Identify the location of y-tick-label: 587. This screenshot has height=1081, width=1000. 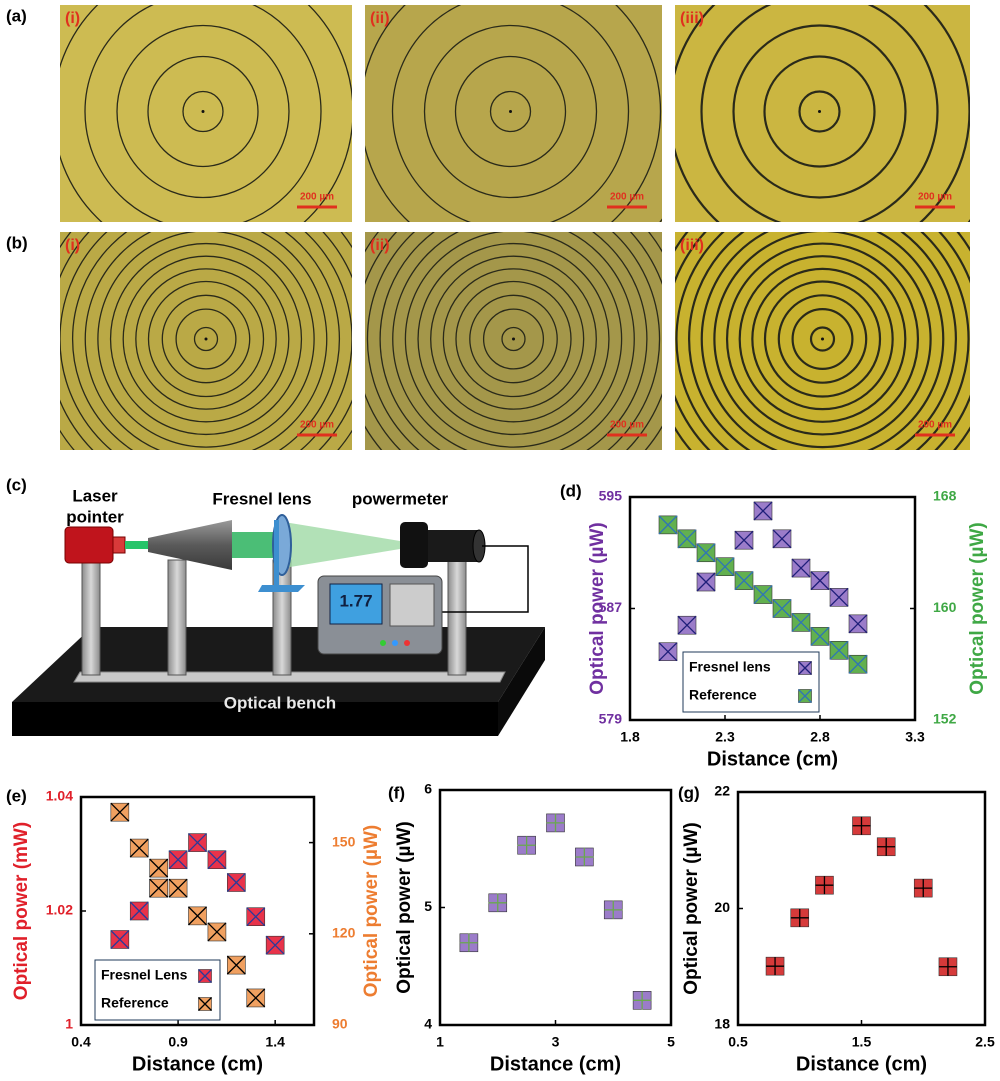
(611, 607).